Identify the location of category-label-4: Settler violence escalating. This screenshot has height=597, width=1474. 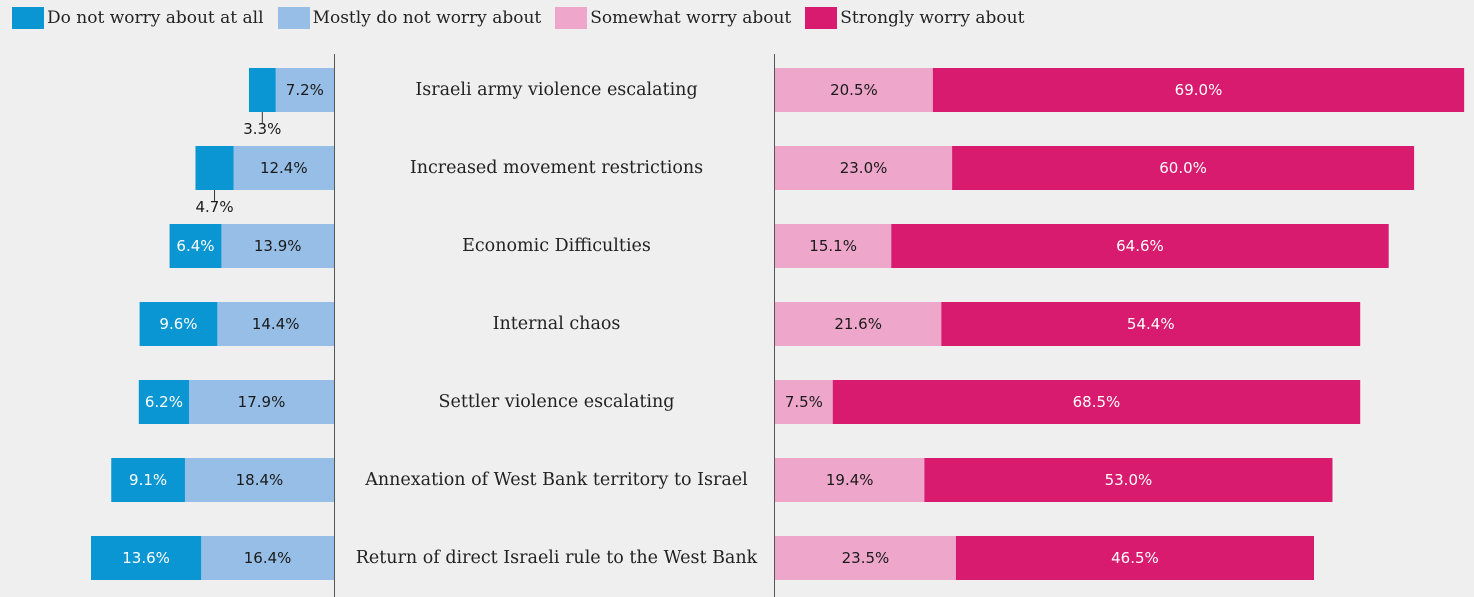
(557, 402).